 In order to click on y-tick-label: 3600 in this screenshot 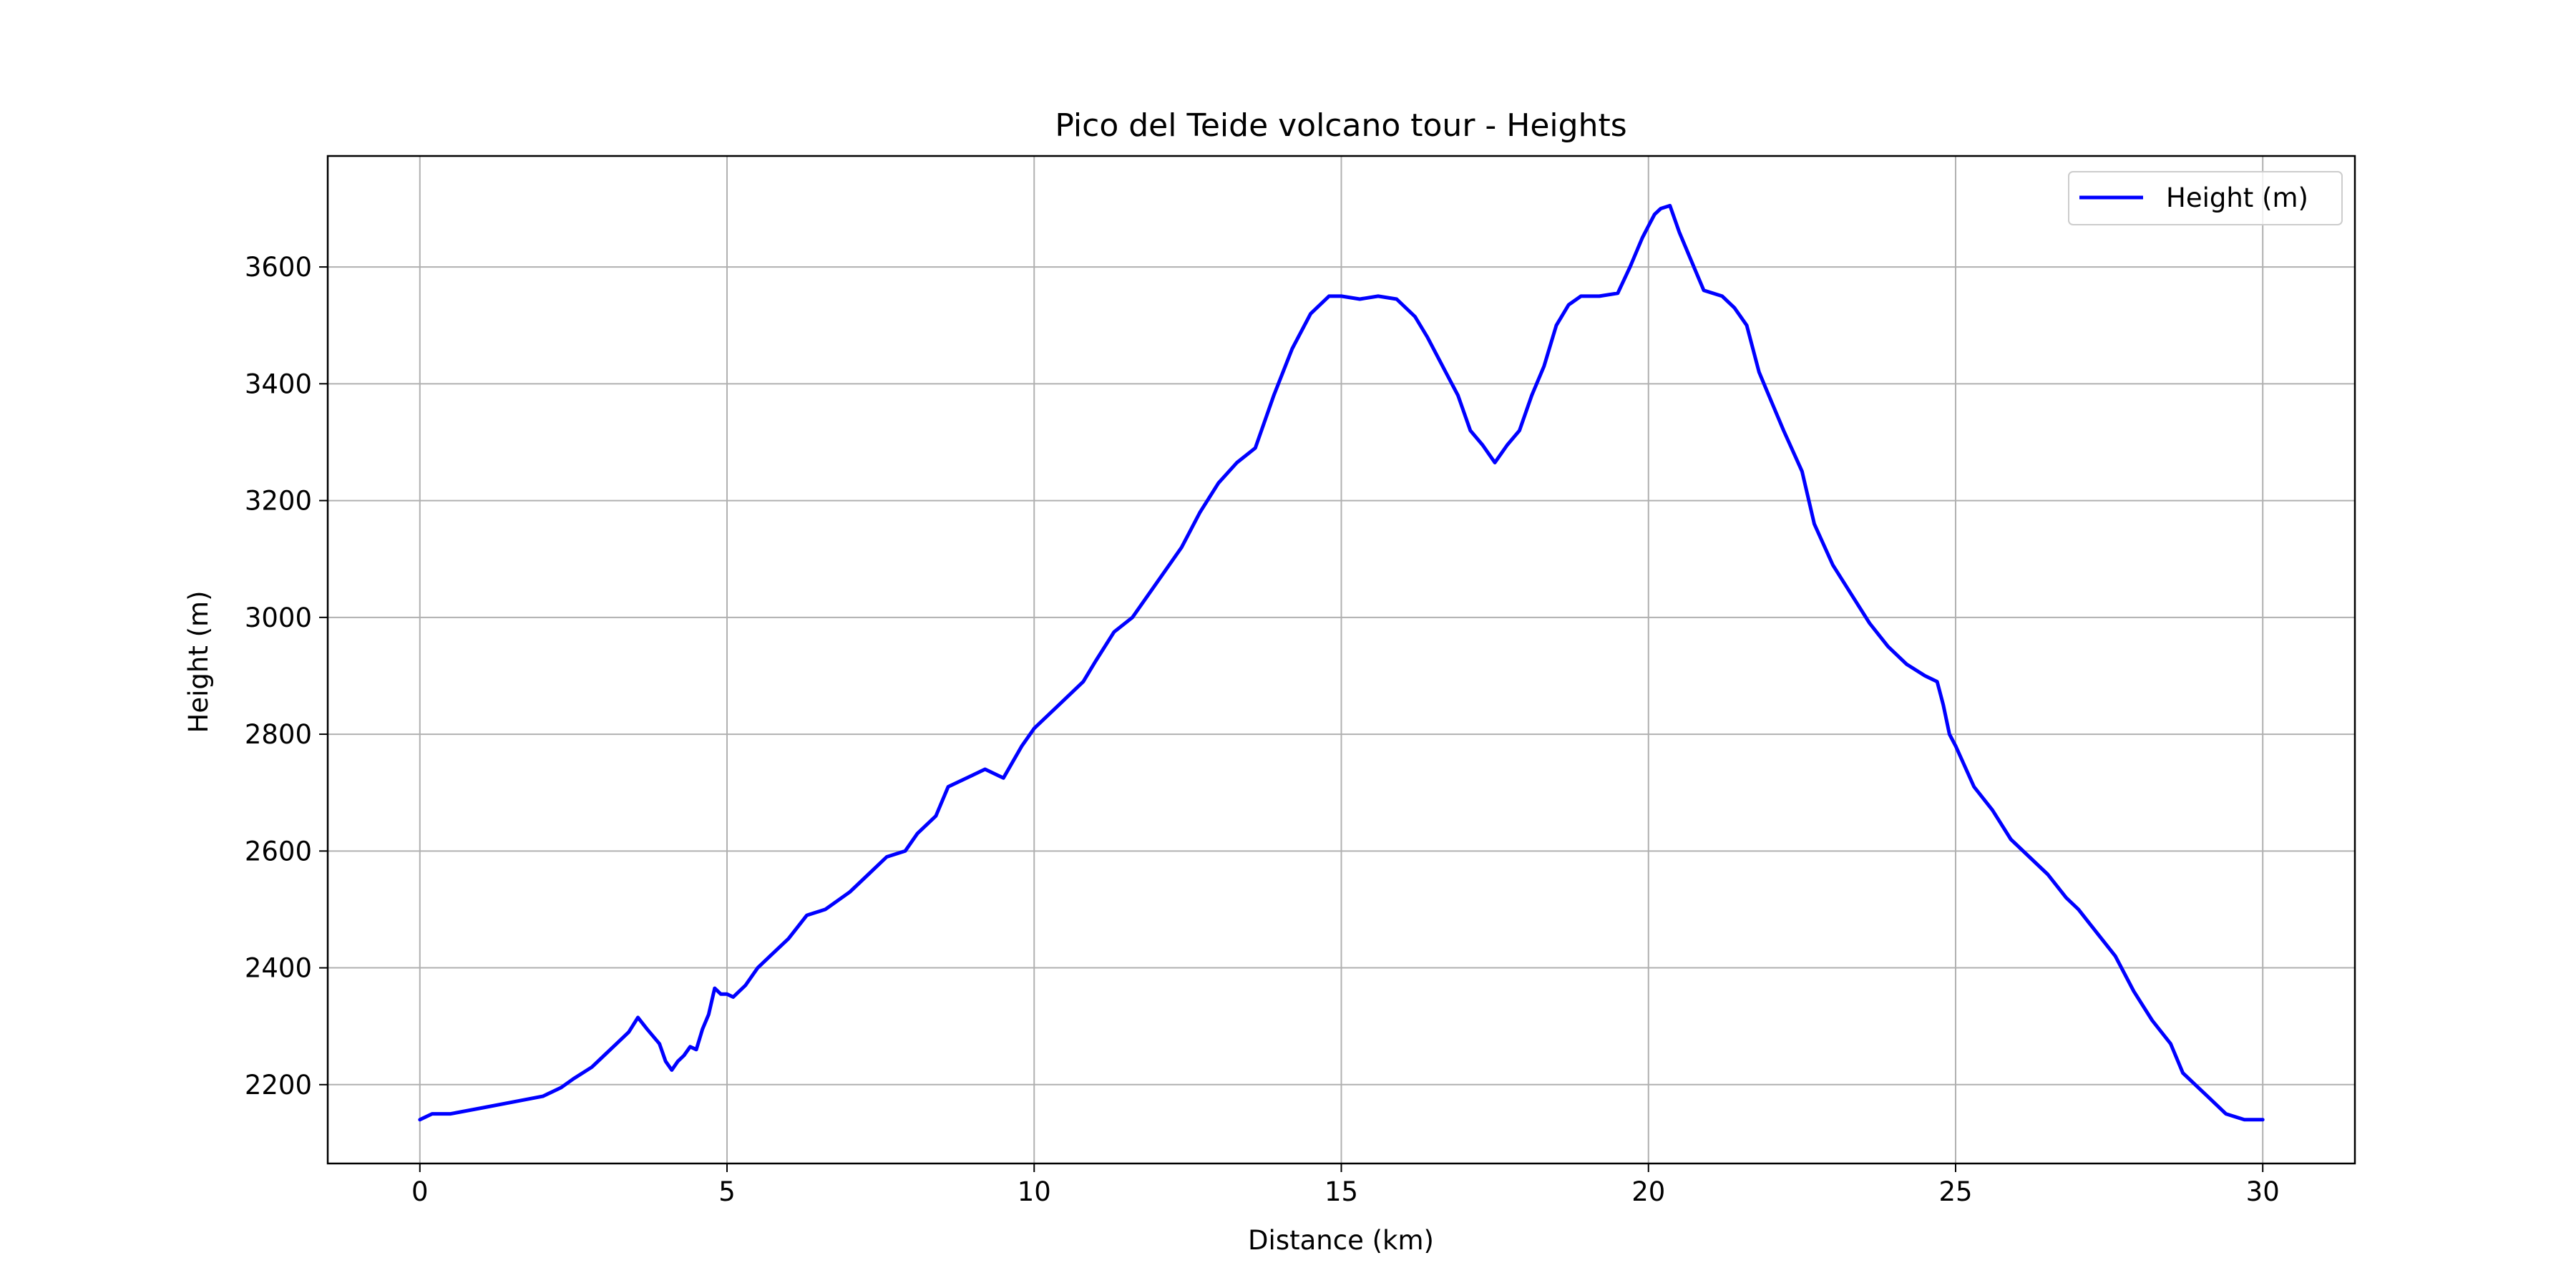, I will do `click(278, 267)`.